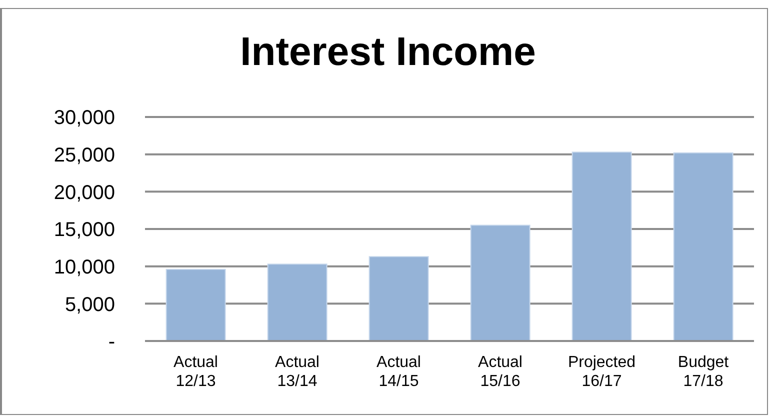  I want to click on y-tick-label: 25,000, so click(84, 155).